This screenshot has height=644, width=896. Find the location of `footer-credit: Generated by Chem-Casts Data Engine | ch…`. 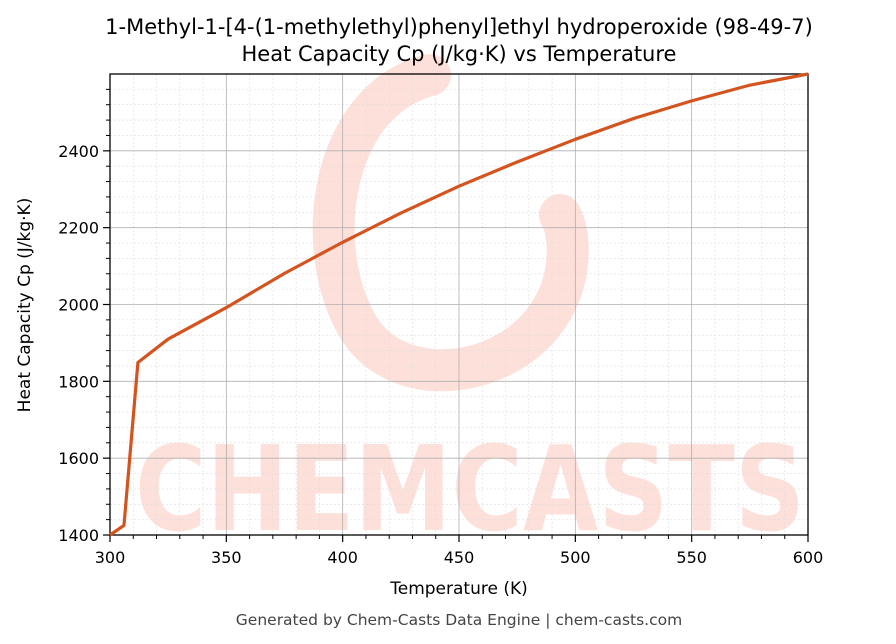

footer-credit: Generated by Chem-Casts Data Engine | ch… is located at coordinates (459, 620).